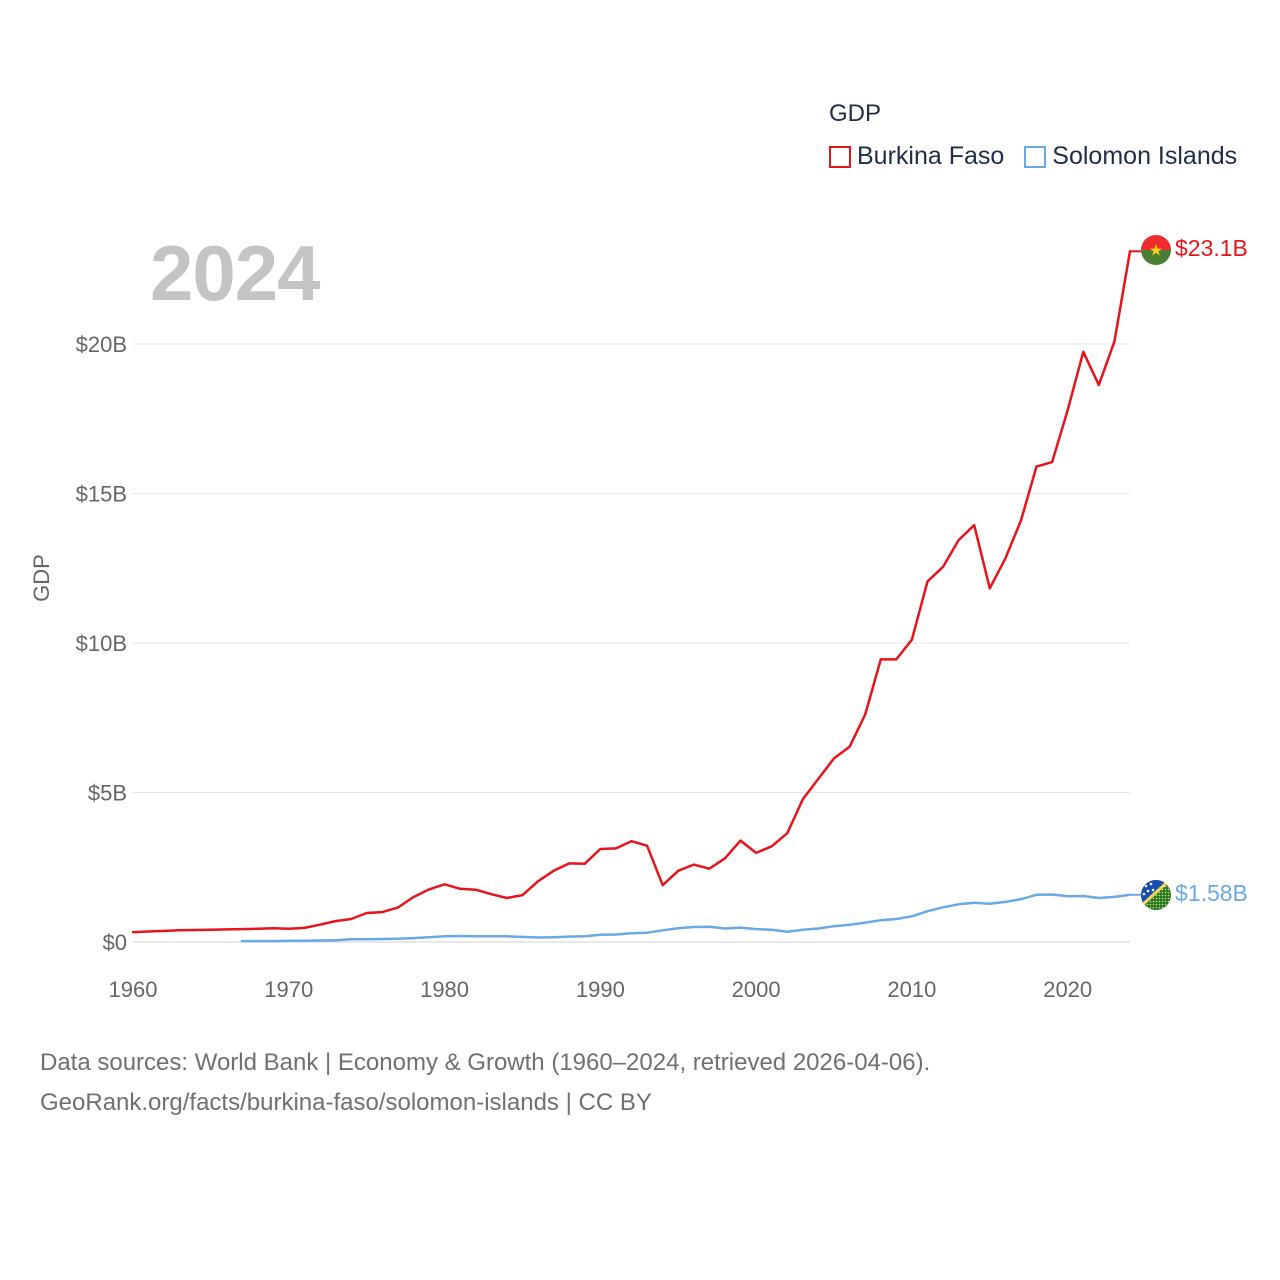  What do you see at coordinates (235, 273) in the screenshot?
I see `year-label: 2024` at bounding box center [235, 273].